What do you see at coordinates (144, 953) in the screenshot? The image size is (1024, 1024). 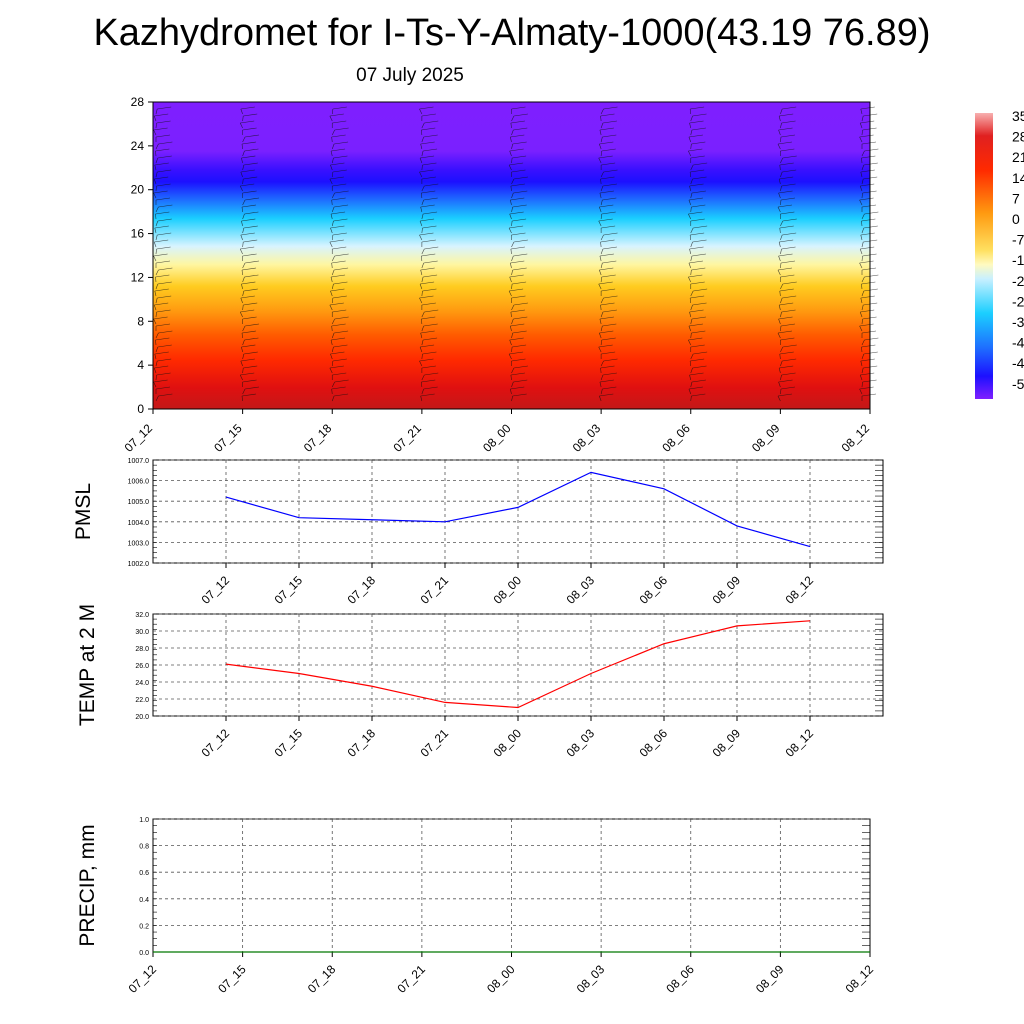 I see `precip-panel-y-tick-label: 0.0` at bounding box center [144, 953].